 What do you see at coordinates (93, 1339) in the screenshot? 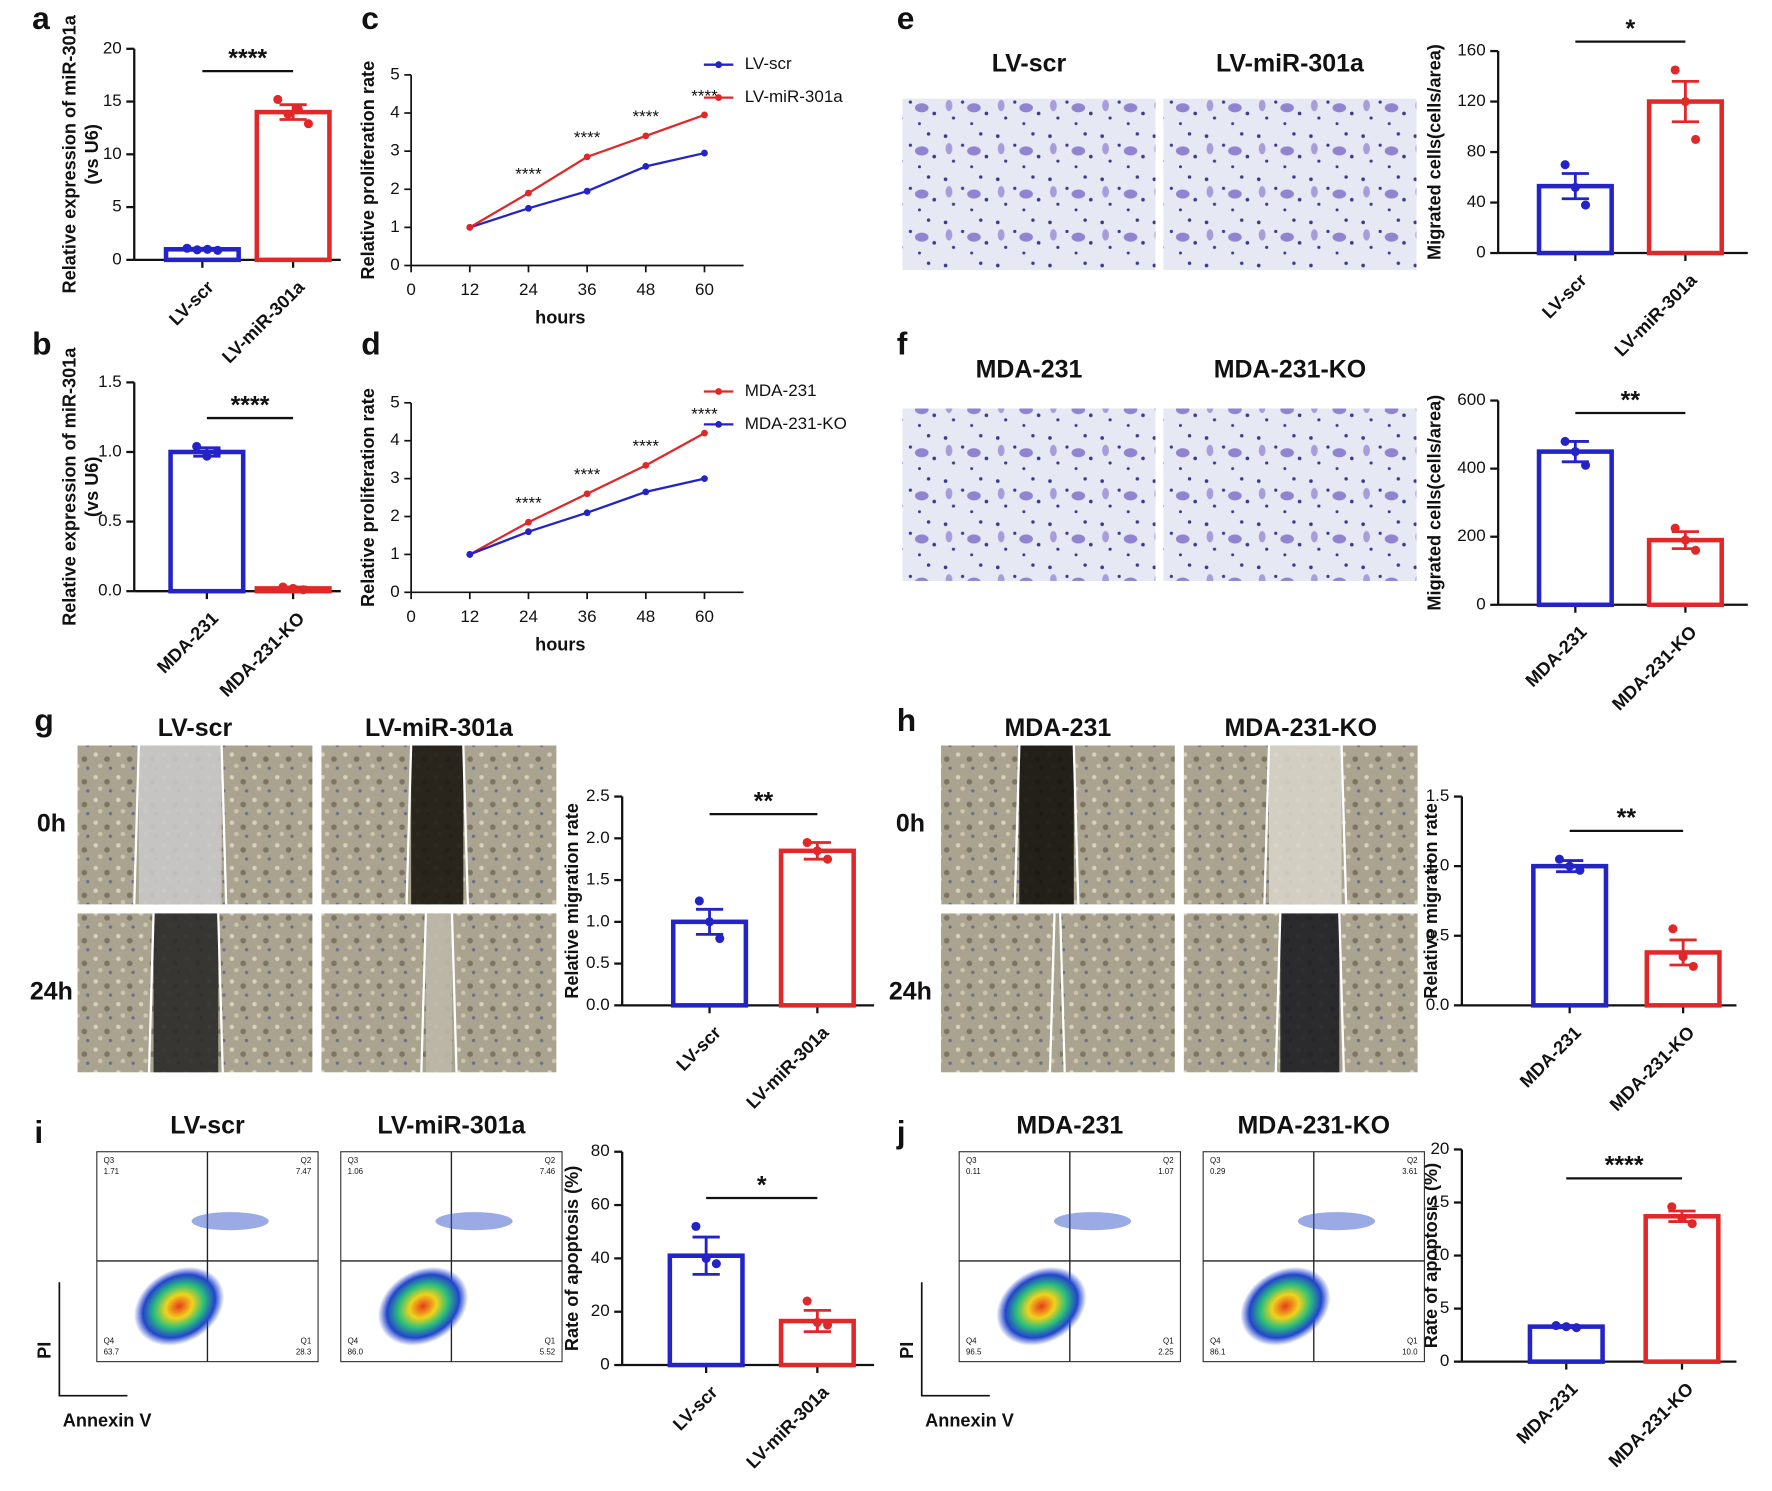
I see `axis-arrow` at bounding box center [93, 1339].